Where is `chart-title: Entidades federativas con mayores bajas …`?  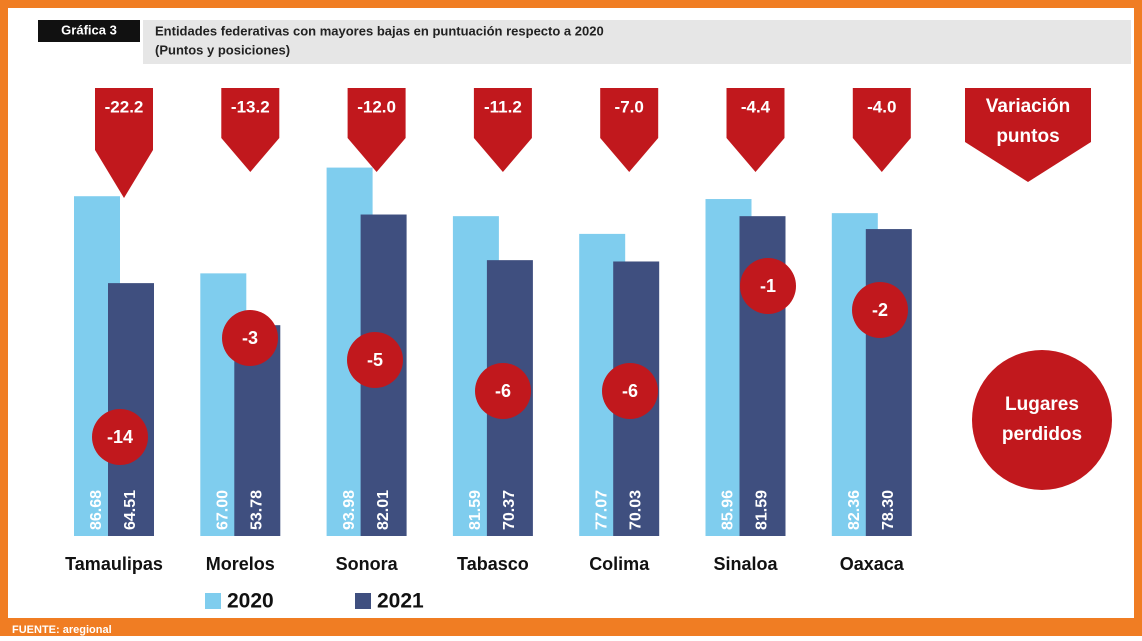
chart-title: Entidades federativas con mayores bajas … is located at coordinates (379, 30).